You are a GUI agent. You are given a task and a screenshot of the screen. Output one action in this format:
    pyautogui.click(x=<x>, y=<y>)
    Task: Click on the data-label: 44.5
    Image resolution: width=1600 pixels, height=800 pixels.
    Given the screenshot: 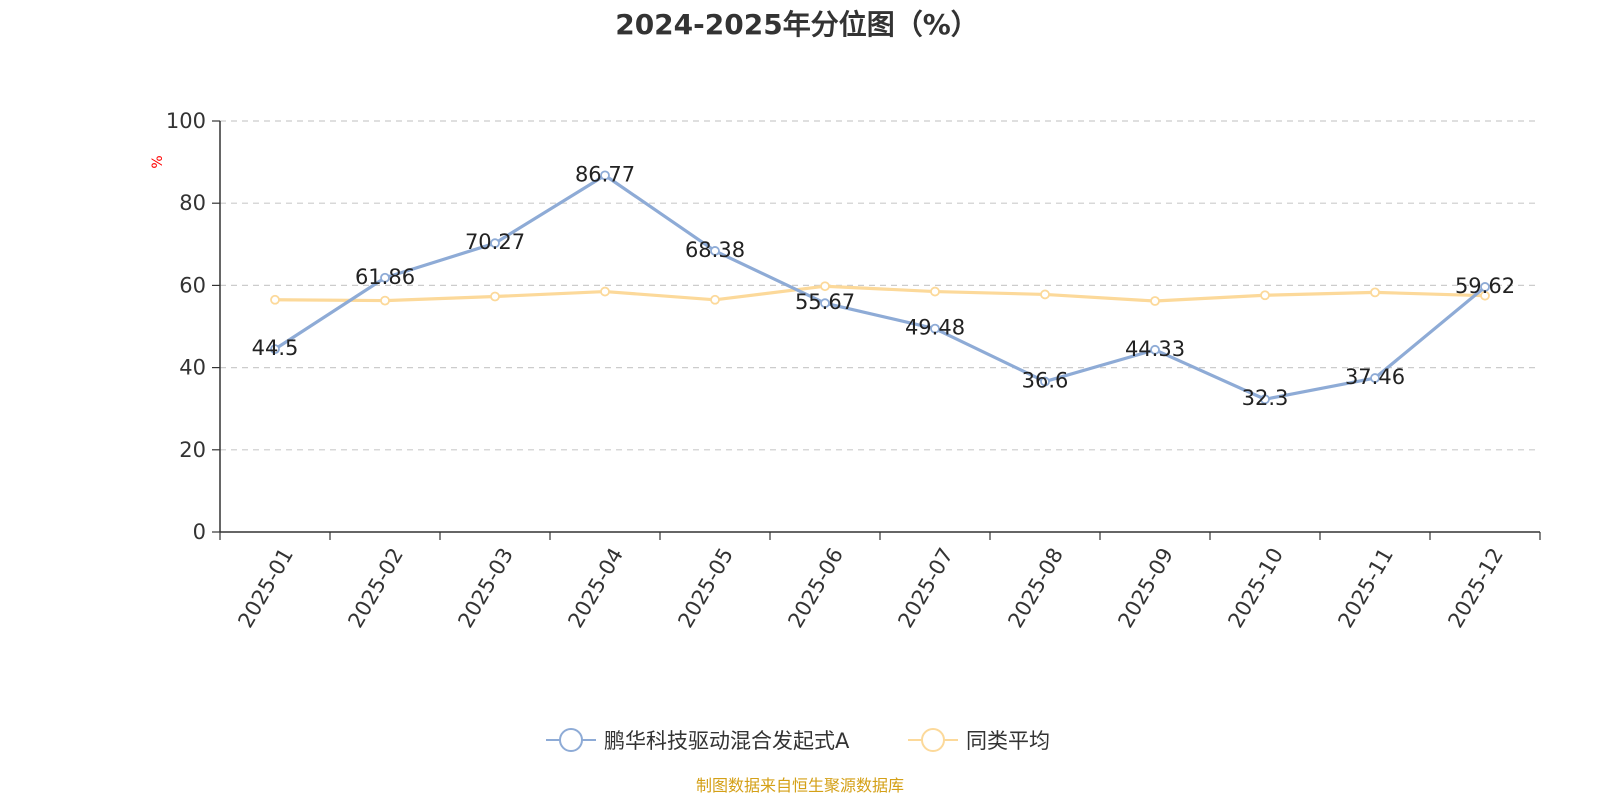 What is the action you would take?
    pyautogui.click(x=275, y=348)
    